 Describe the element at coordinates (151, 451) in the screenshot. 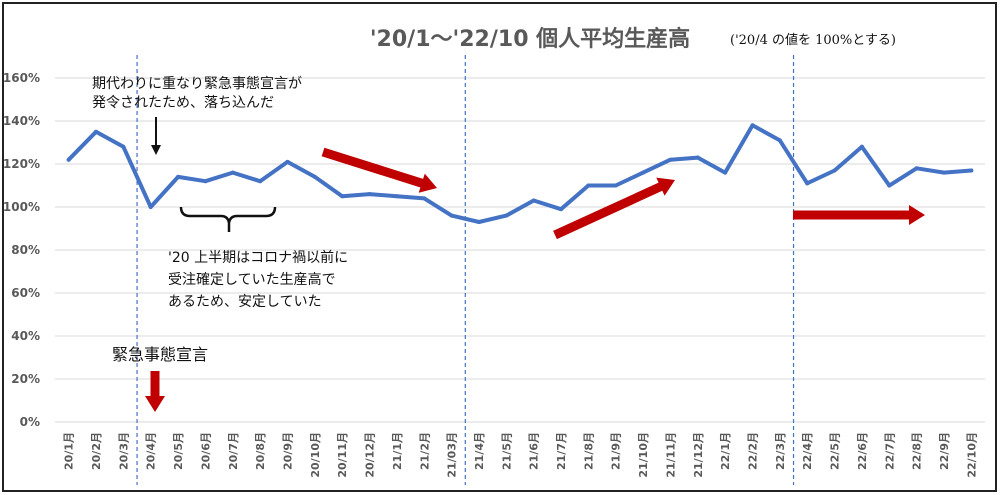

I see `x-tick-label: 20/4月` at that location.